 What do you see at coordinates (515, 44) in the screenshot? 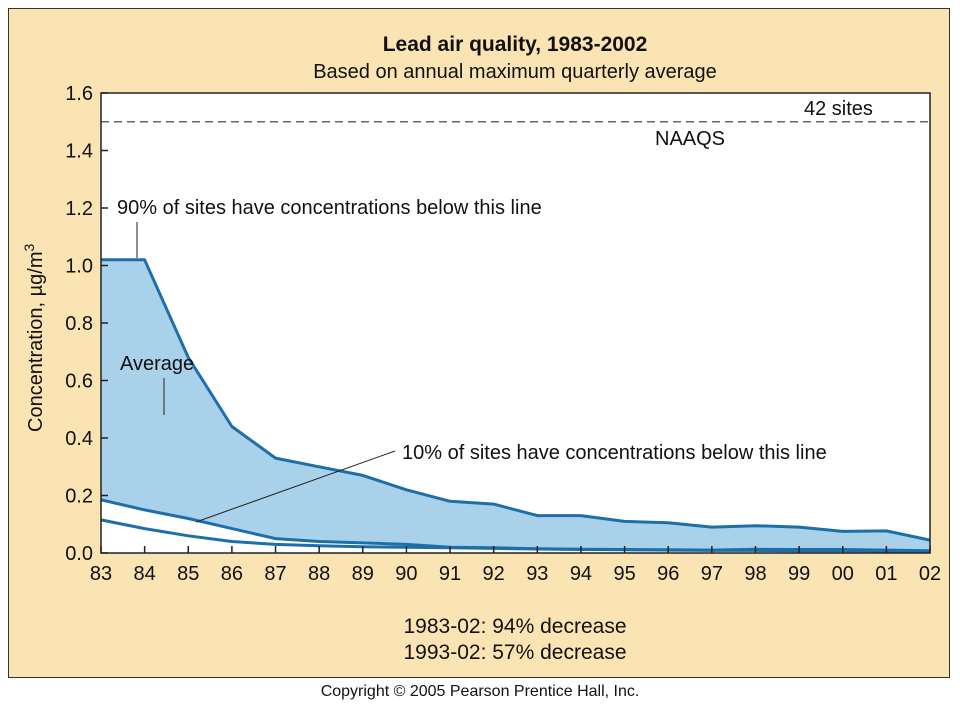
I see `chart-title: Lead air quality, 1983-2002` at bounding box center [515, 44].